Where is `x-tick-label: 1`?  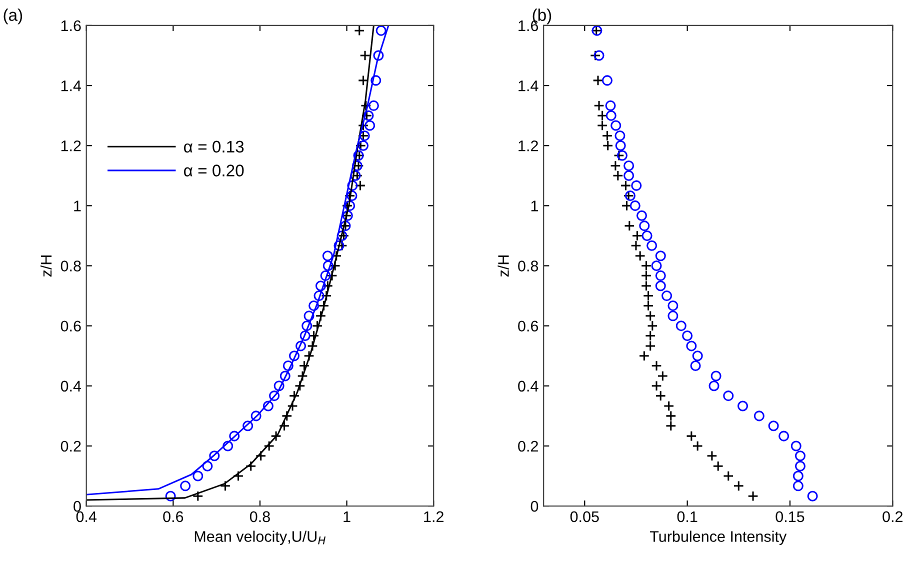
x-tick-label: 1 is located at coordinates (347, 516).